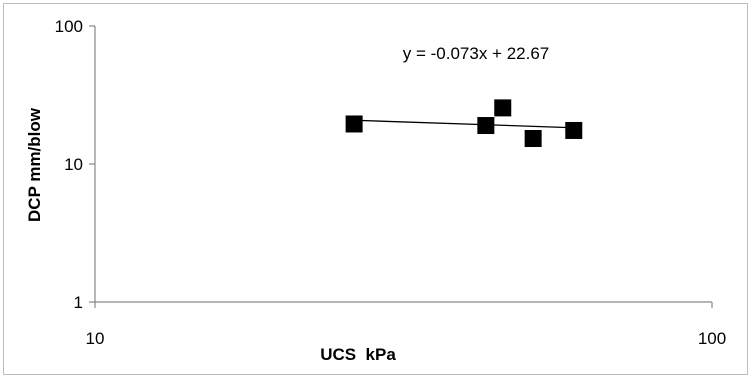  I want to click on y-axis-ticks: 1 10 100, so click(75, 164).